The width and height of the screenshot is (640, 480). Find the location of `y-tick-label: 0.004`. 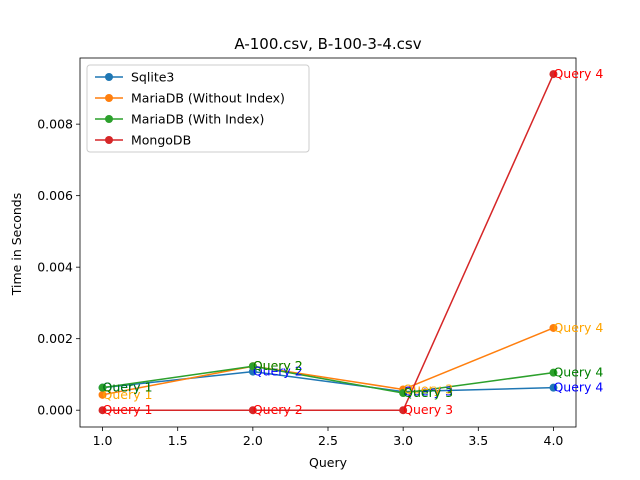

y-tick-label: 0.004 is located at coordinates (55, 267).